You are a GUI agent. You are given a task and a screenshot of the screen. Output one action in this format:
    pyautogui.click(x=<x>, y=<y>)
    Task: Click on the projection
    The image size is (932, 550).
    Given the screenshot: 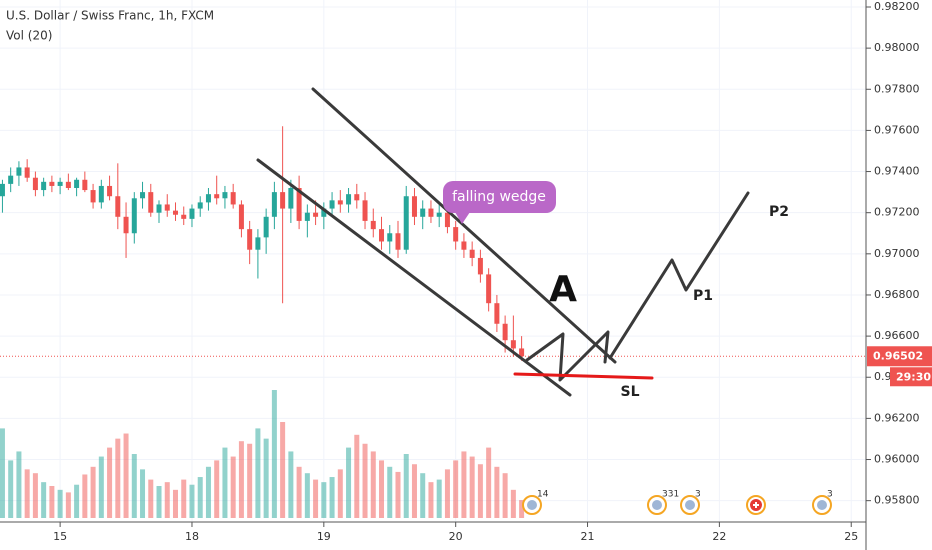 What is the action you would take?
    pyautogui.click(x=679, y=275)
    